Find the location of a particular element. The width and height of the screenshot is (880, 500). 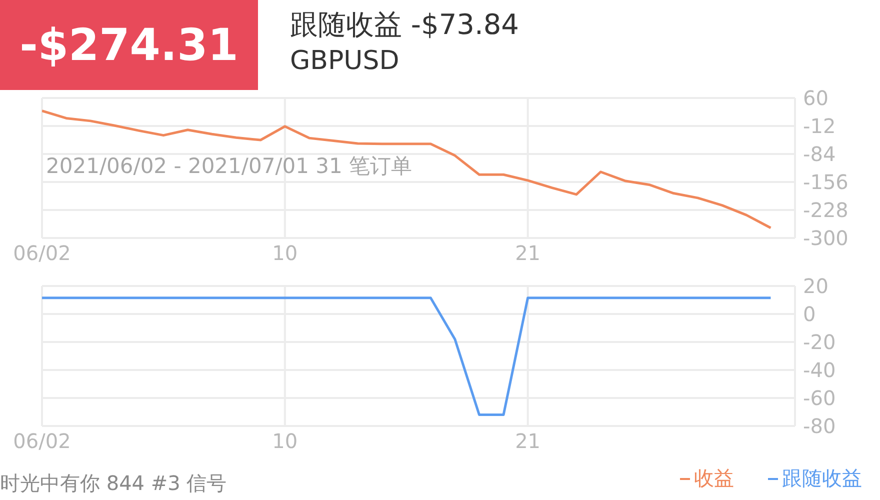

y-tick-label: -20 is located at coordinates (819, 342).